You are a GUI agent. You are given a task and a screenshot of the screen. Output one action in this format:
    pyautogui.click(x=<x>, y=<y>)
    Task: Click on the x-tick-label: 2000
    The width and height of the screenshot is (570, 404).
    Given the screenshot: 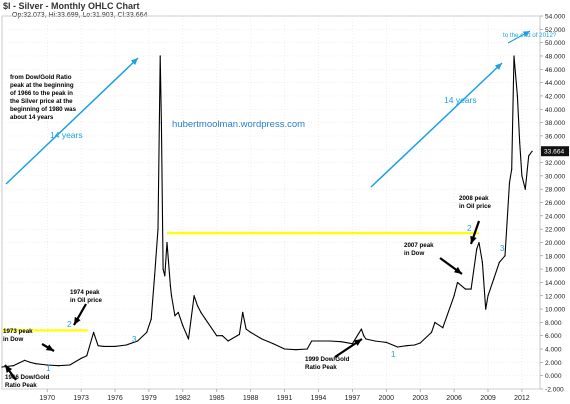 What is the action you would take?
    pyautogui.click(x=386, y=398)
    